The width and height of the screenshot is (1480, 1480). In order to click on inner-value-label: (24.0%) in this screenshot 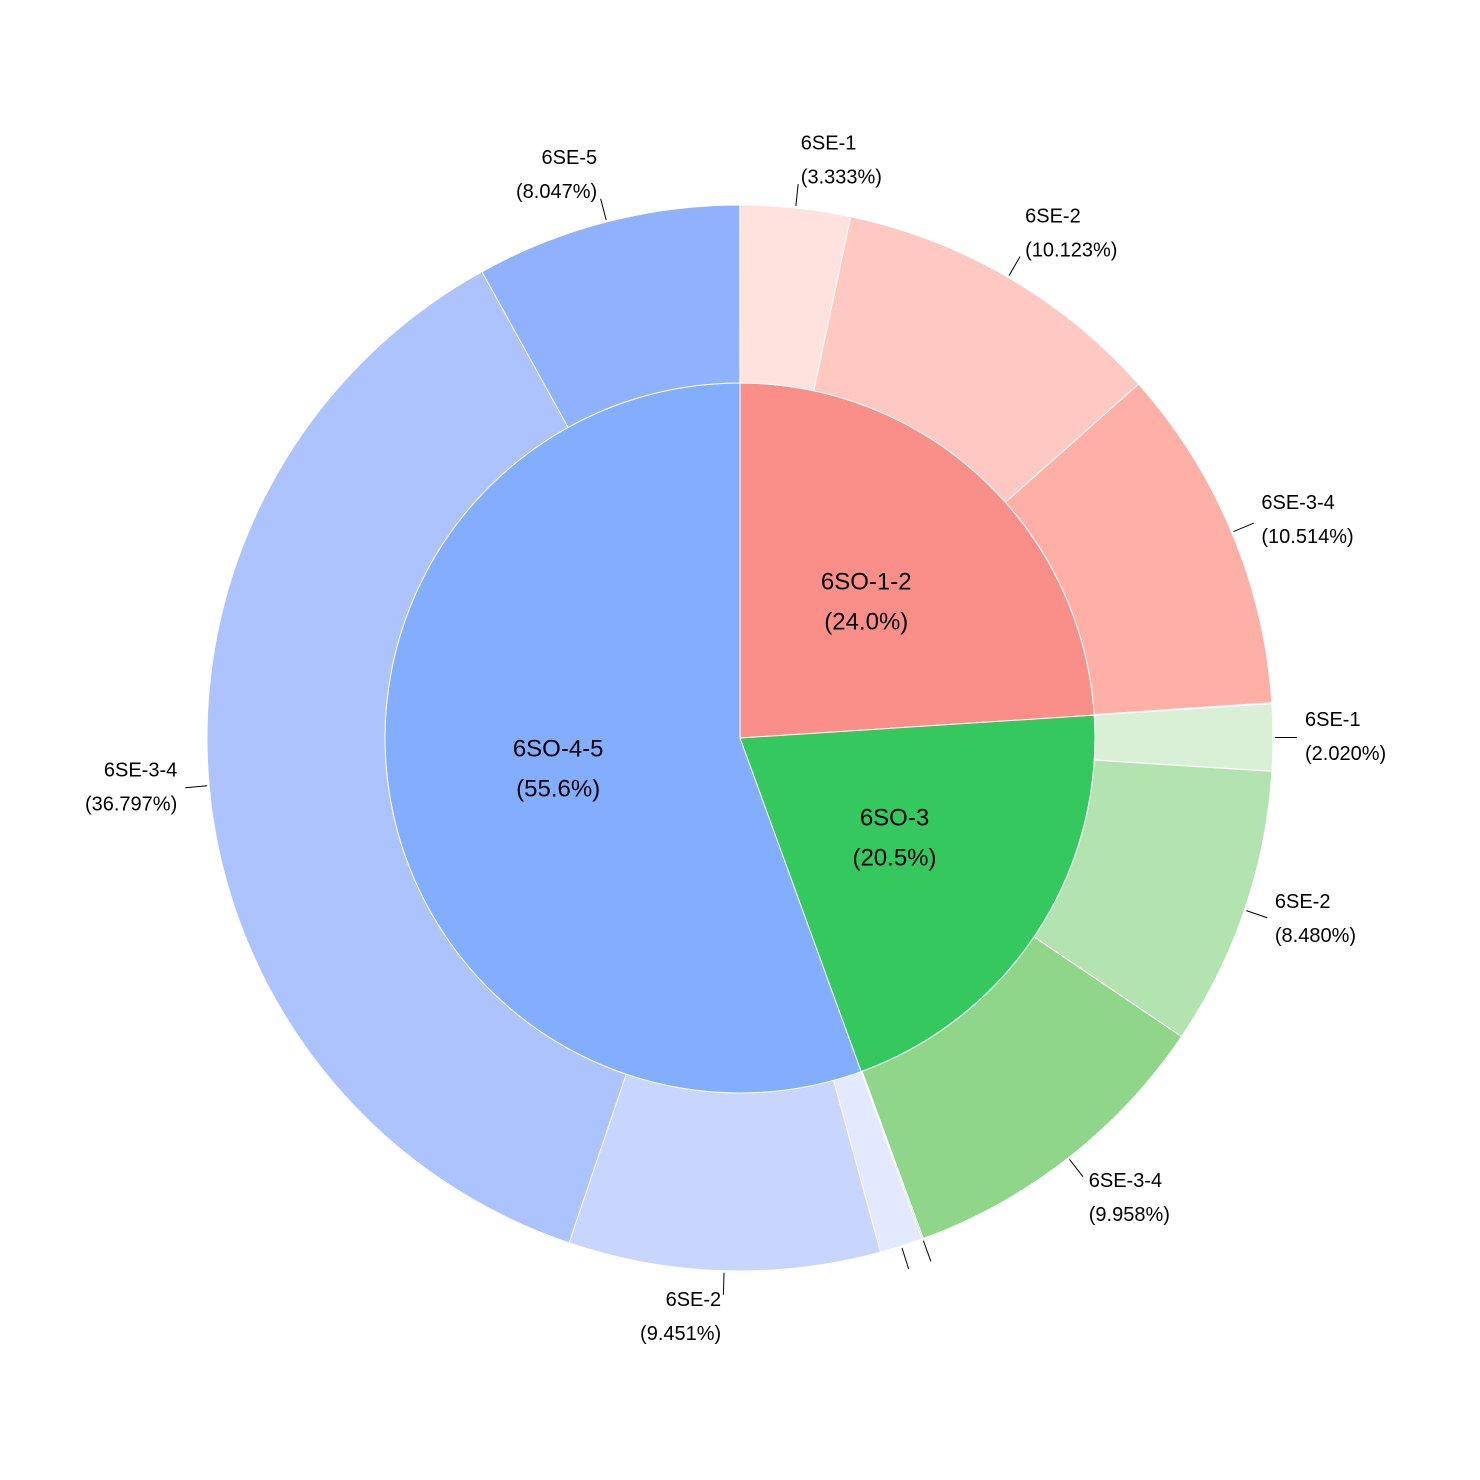, I will do `click(866, 622)`.